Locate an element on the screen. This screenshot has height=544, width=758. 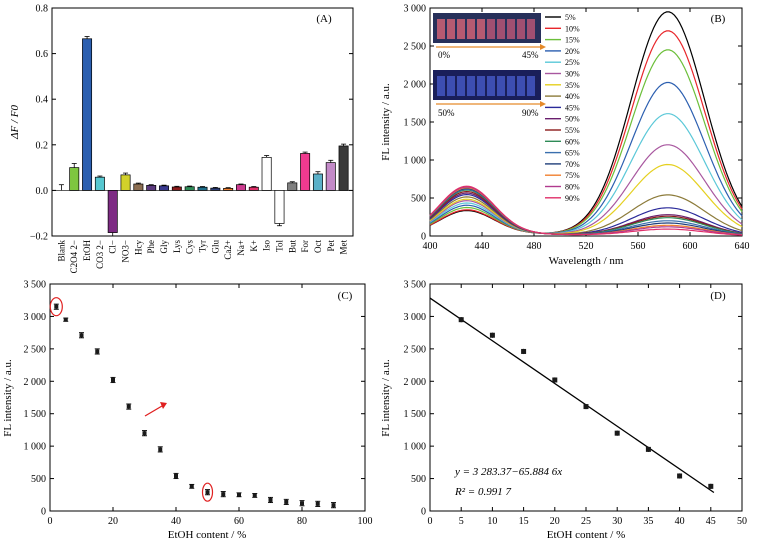
y-axis-label: ΔF / F0 is located at coordinates (15, 122).